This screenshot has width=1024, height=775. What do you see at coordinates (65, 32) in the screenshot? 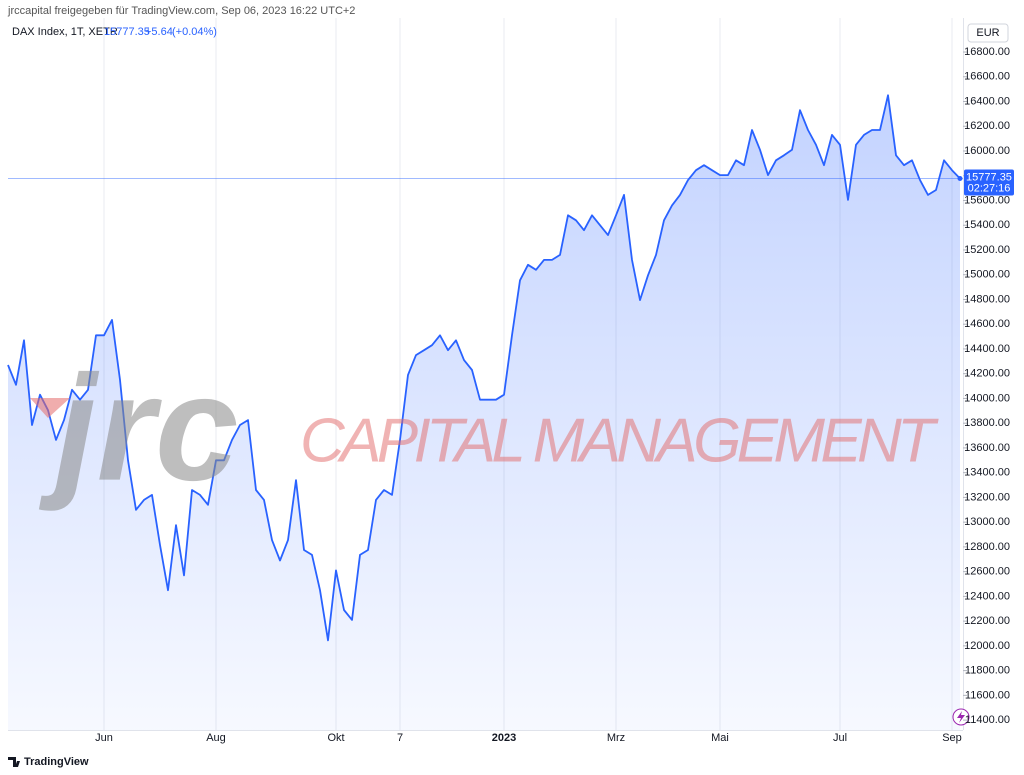
I see `symbol: DAX Index, 1T, XETR` at bounding box center [65, 32].